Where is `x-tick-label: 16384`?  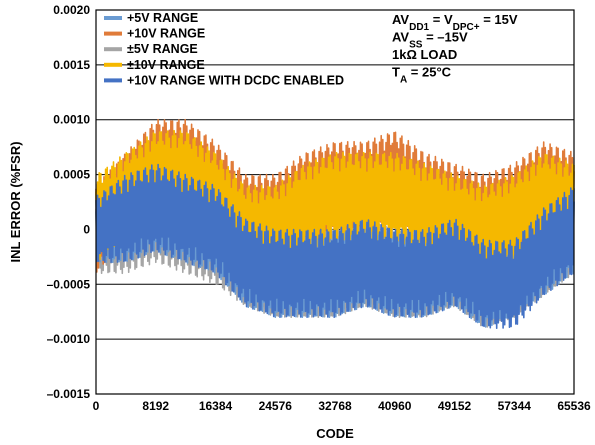 x-tick-label: 16384 is located at coordinates (216, 406).